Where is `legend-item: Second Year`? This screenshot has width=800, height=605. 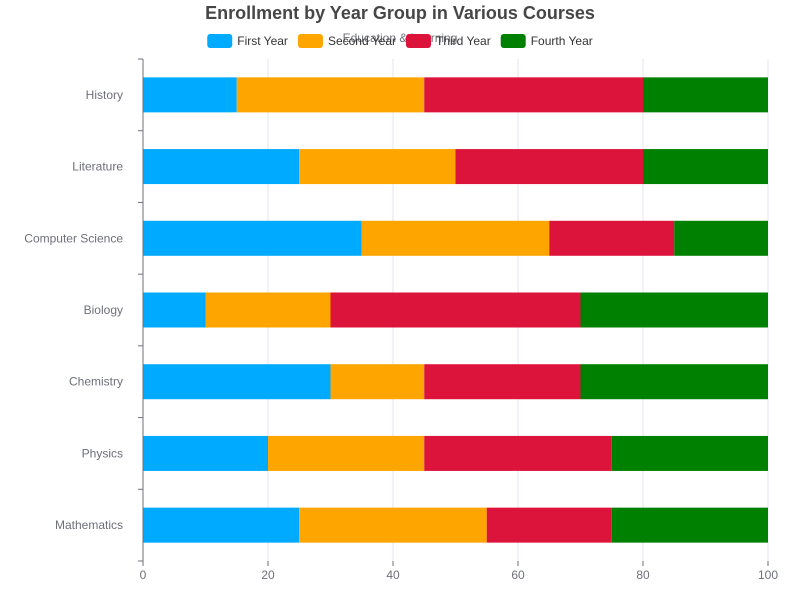
legend-item: Second Year is located at coordinates (346, 41).